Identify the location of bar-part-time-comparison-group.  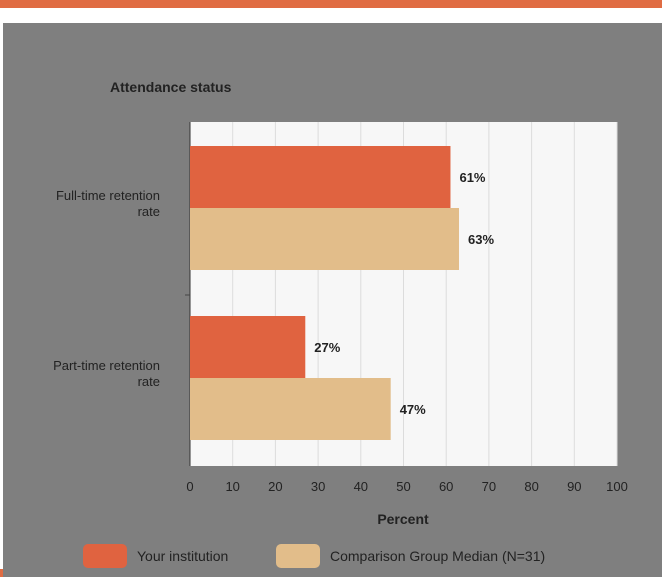
(290, 409).